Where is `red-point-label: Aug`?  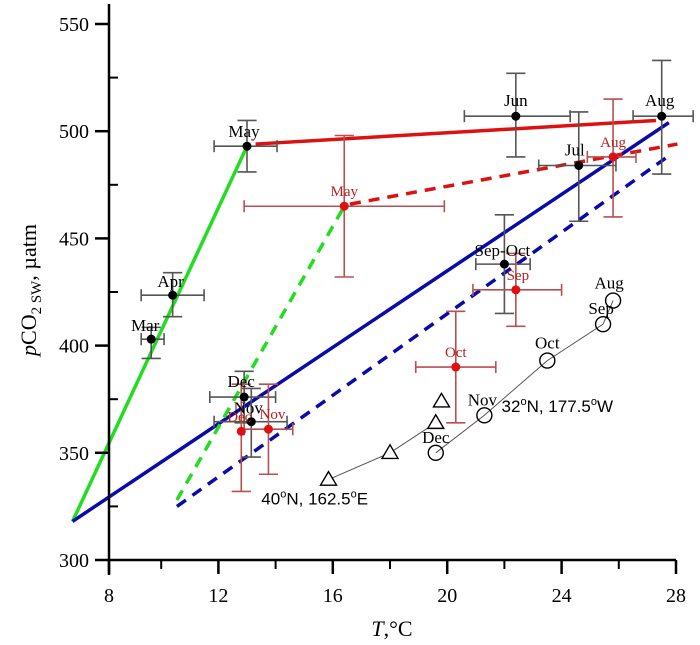 red-point-label: Aug is located at coordinates (613, 143).